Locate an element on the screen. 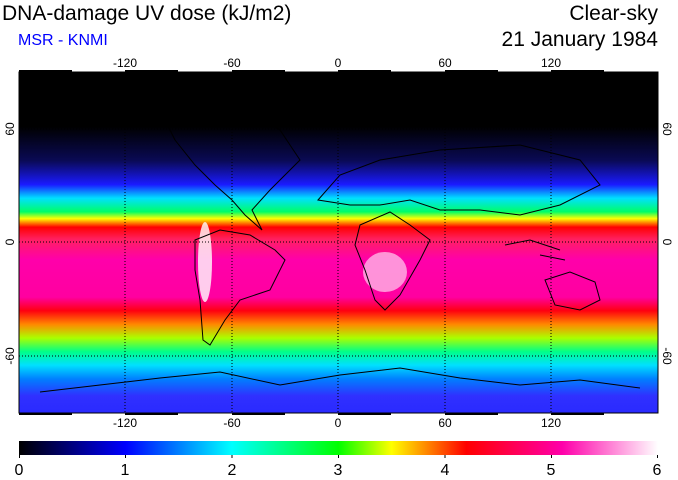 This screenshot has width=678, height=480. lat-label-right: 60 is located at coordinates (667, 129).